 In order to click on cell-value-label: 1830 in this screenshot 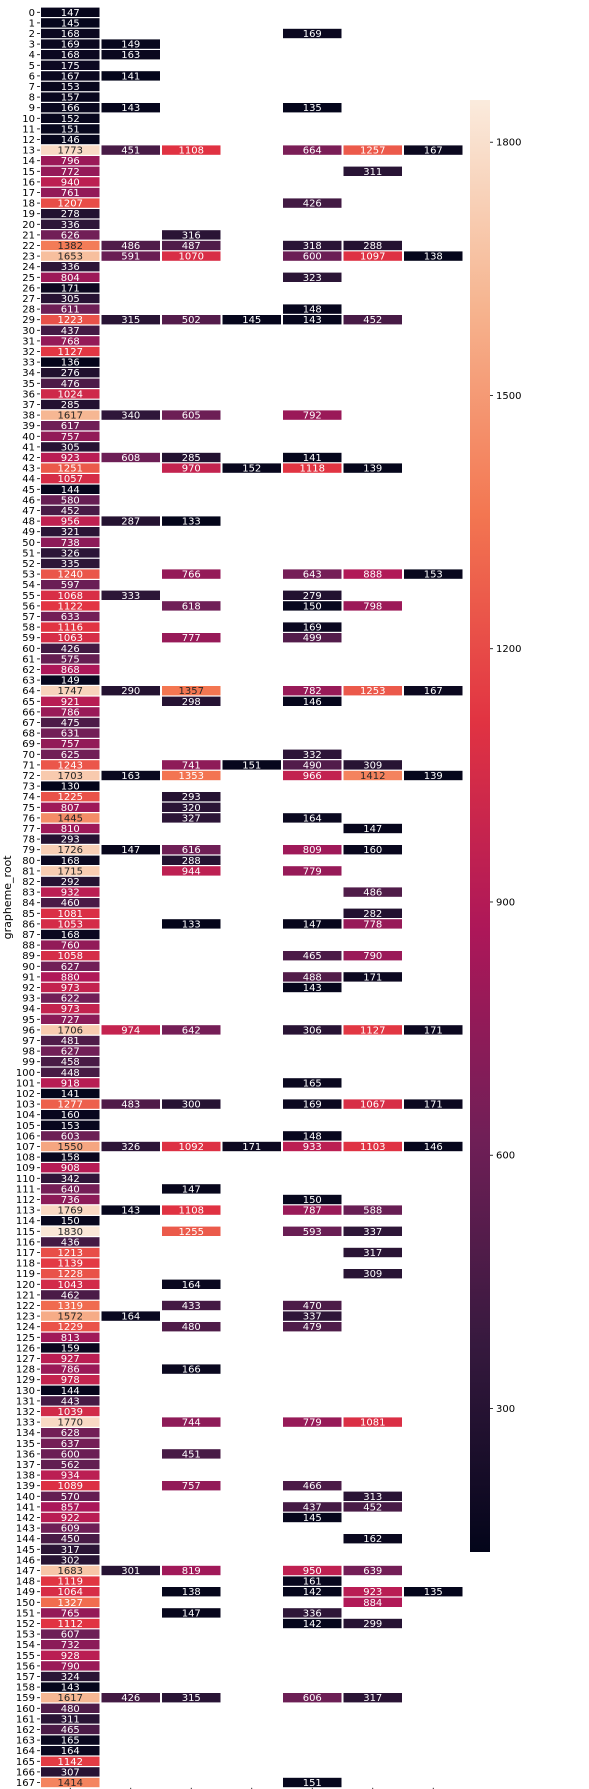, I will do `click(70, 1232)`.